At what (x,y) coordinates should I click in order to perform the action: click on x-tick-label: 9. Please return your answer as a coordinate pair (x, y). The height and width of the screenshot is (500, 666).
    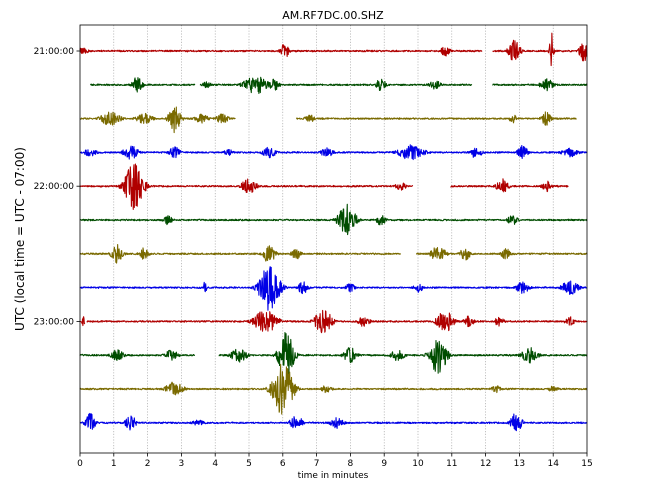
    Looking at the image, I should click on (384, 464).